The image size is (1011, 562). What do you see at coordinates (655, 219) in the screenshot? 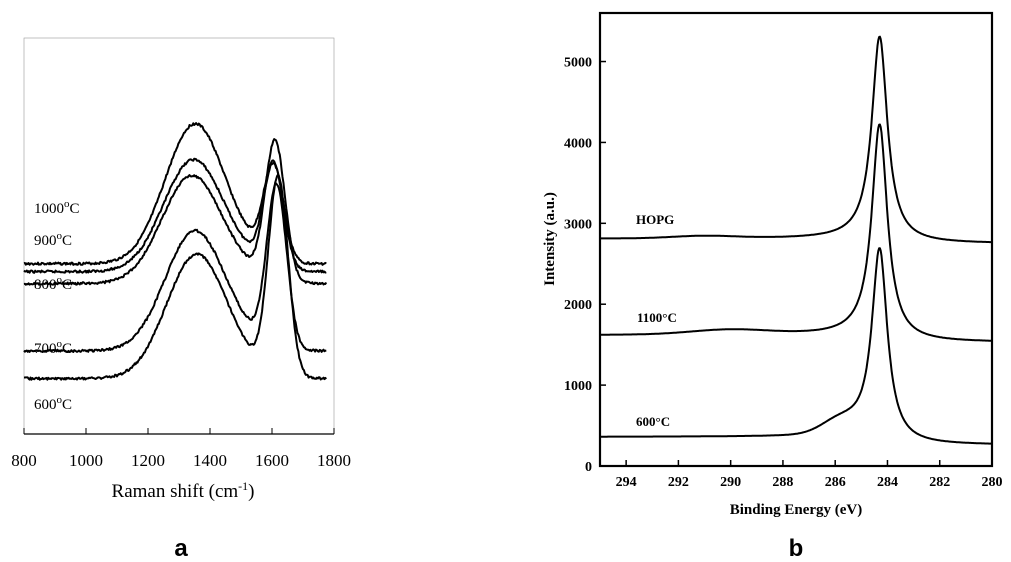
I see `xps-series-label: HOPG` at bounding box center [655, 219].